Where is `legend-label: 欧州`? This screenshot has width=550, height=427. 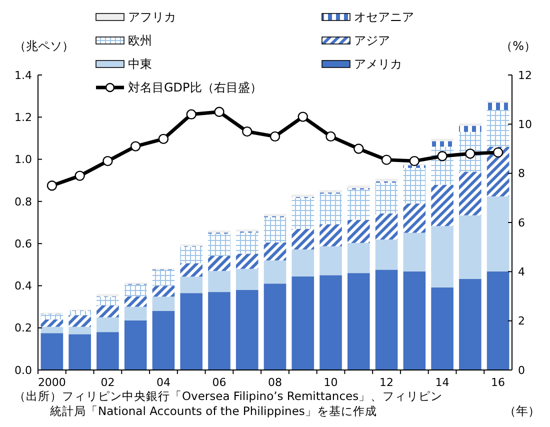
legend-label: 欧州 is located at coordinates (140, 41).